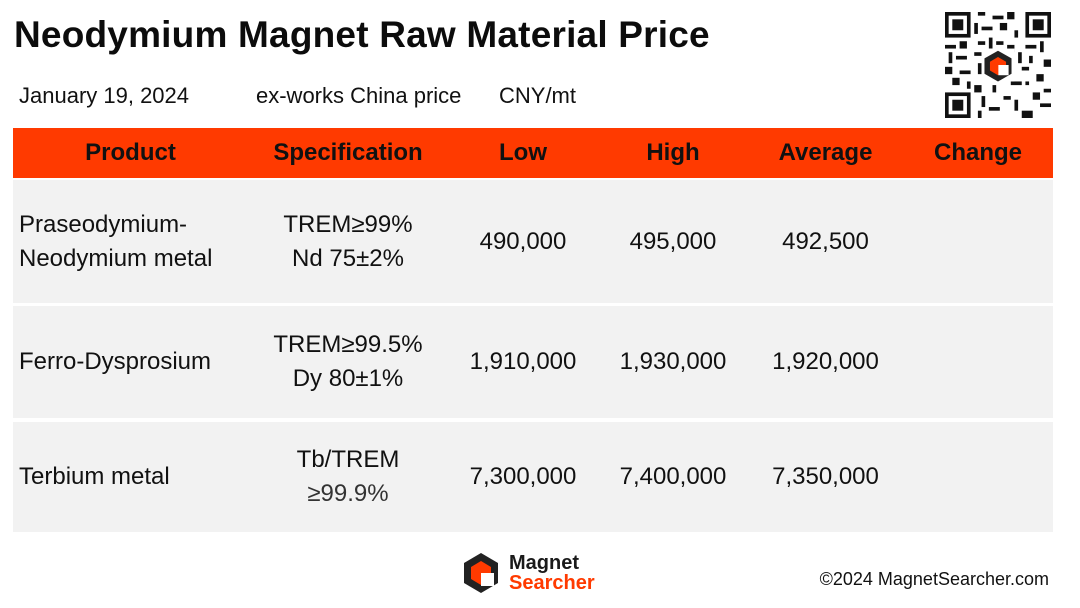  What do you see at coordinates (94, 476) in the screenshot?
I see `product-name-line: Terbium metal` at bounding box center [94, 476].